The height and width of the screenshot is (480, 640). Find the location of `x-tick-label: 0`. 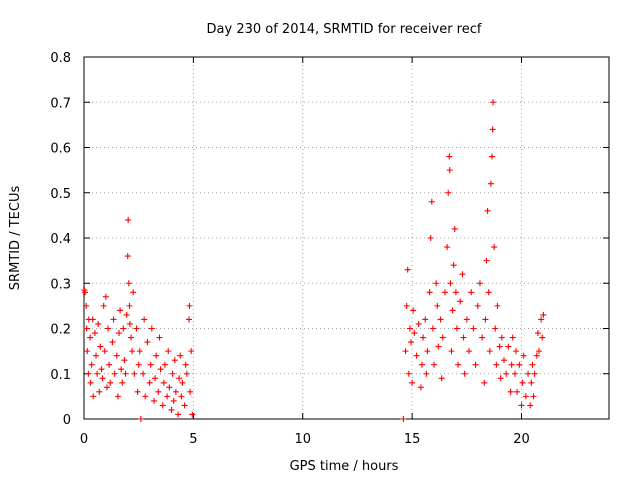

x-tick-label: 0 is located at coordinates (84, 439).